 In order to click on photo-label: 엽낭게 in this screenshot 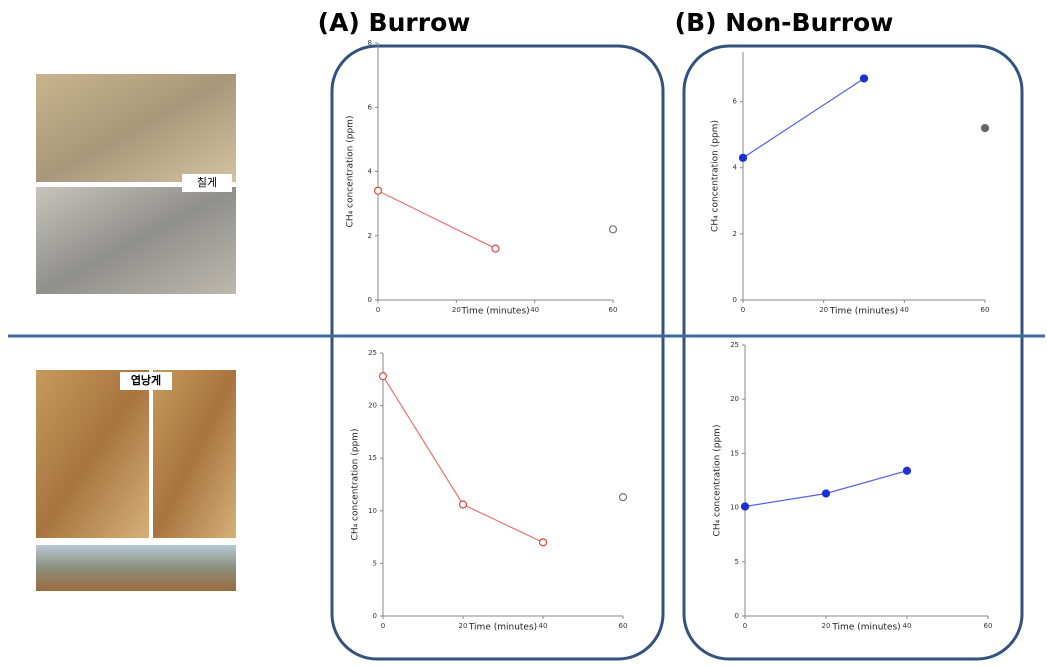, I will do `click(146, 380)`.